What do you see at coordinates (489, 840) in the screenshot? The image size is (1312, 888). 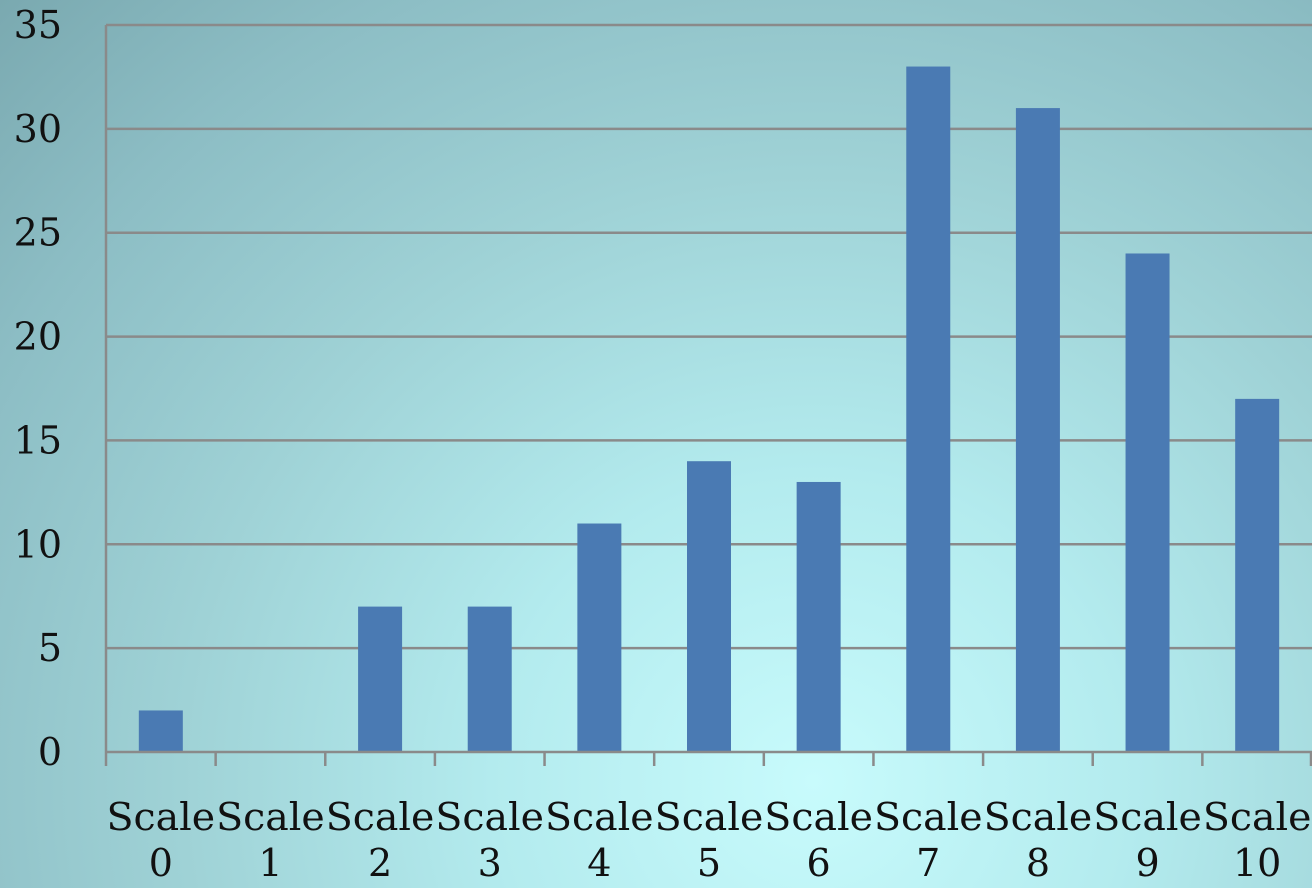 I see `x-category-label: Scale 3` at bounding box center [489, 840].